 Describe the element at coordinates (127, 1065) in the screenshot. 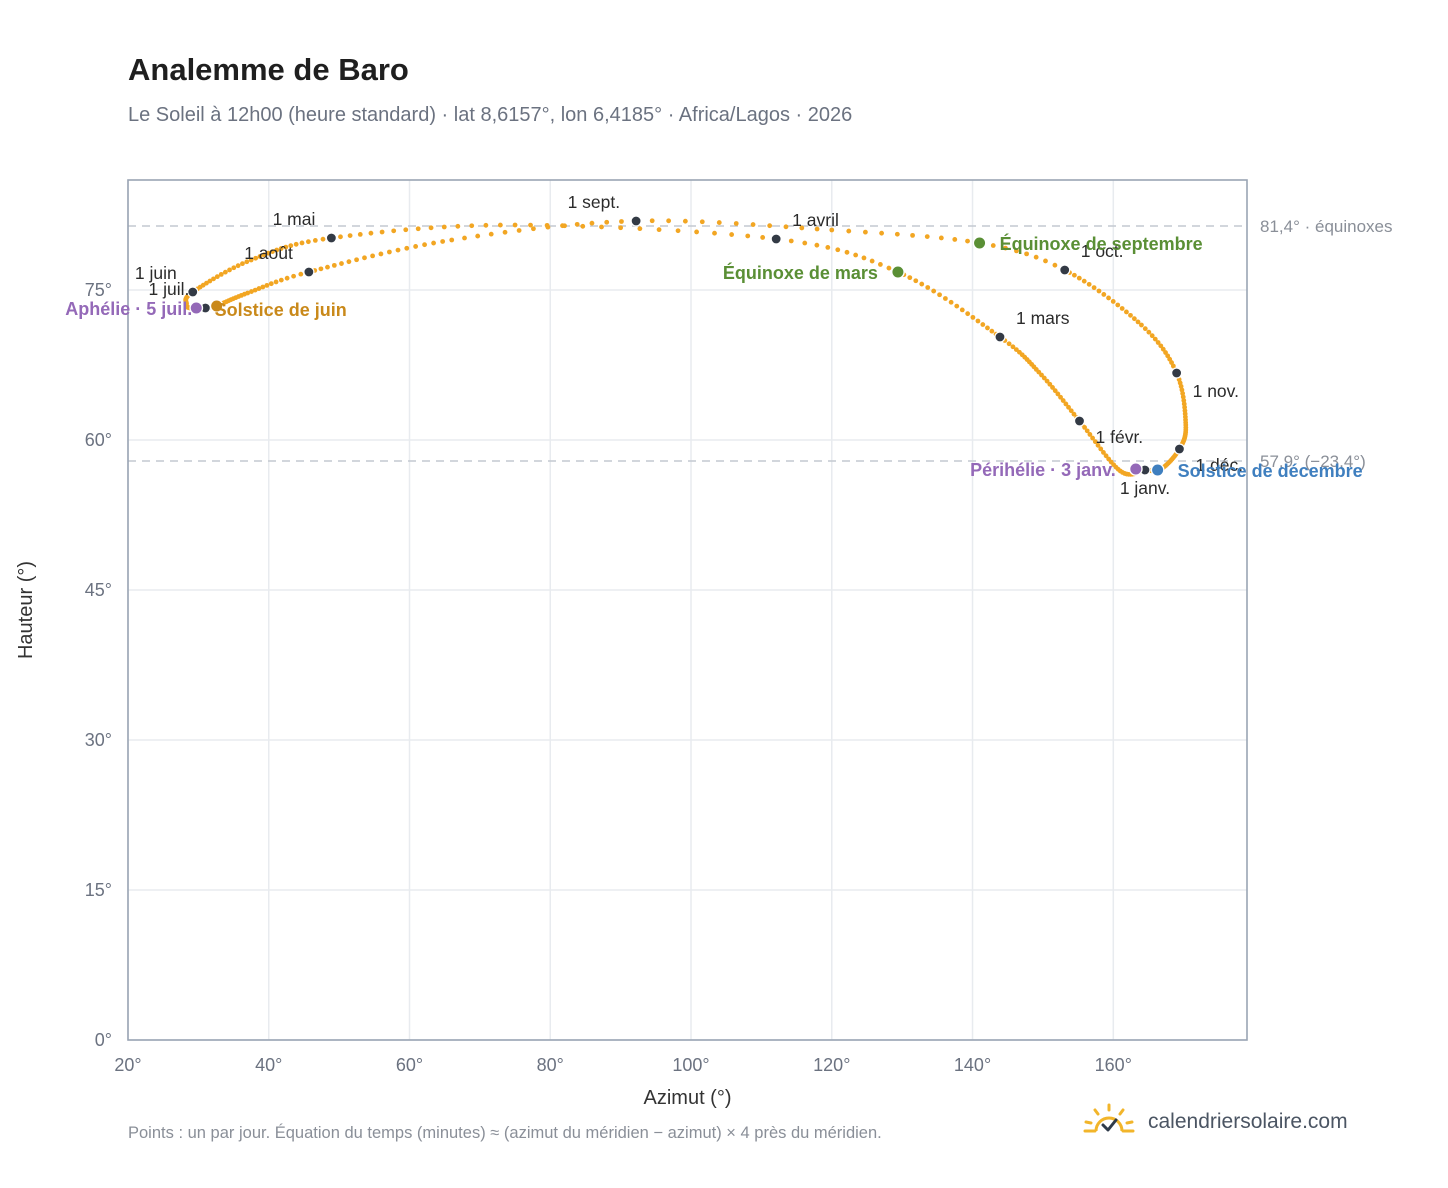

I see `x-tick-label: 20°` at that location.